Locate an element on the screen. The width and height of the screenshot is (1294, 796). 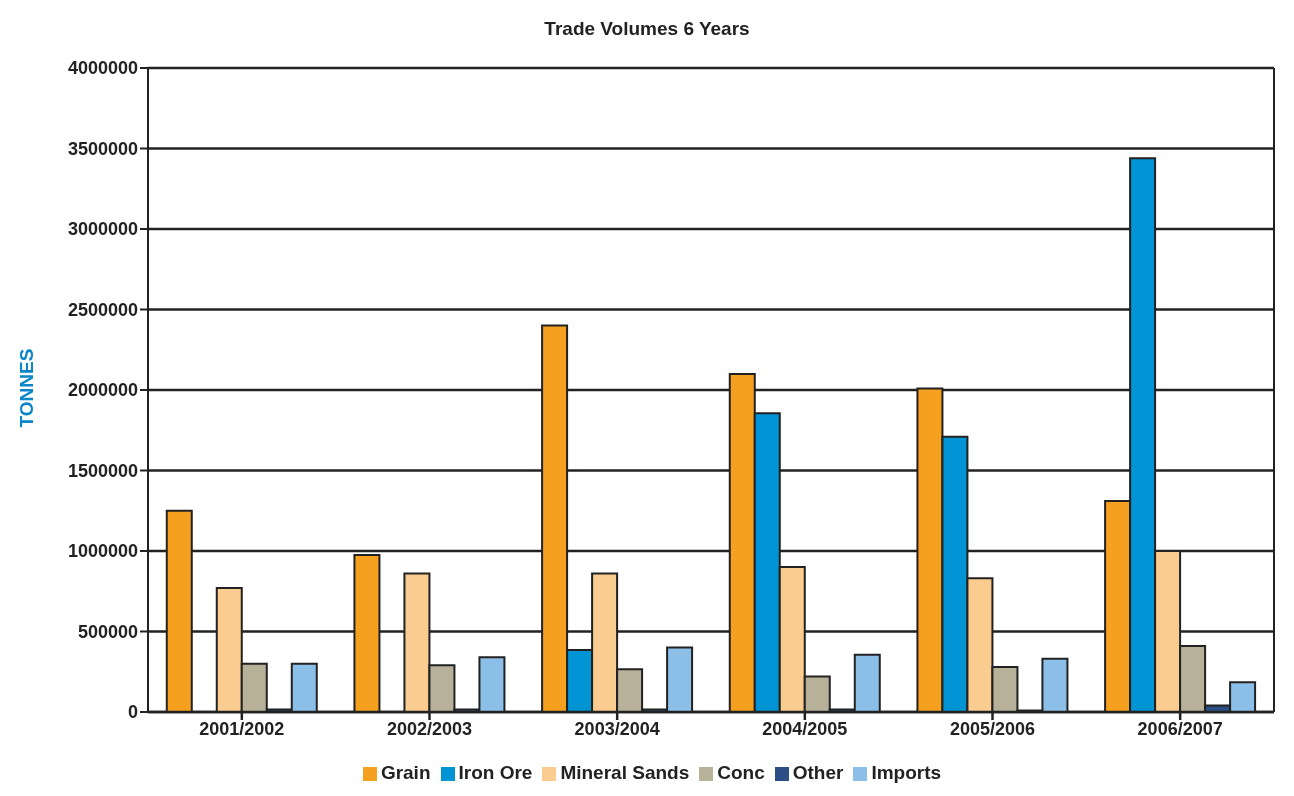
x-tick-label: 2005/2006 is located at coordinates (992, 728).